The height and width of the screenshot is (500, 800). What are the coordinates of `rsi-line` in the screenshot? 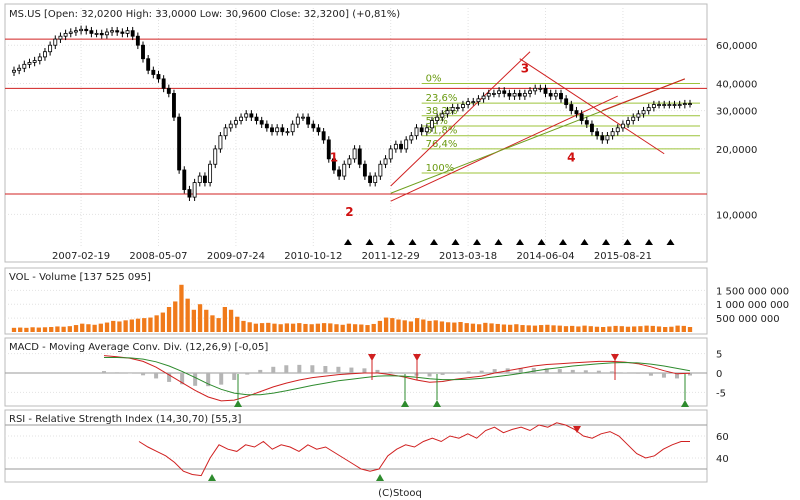 It's located at (414, 449).